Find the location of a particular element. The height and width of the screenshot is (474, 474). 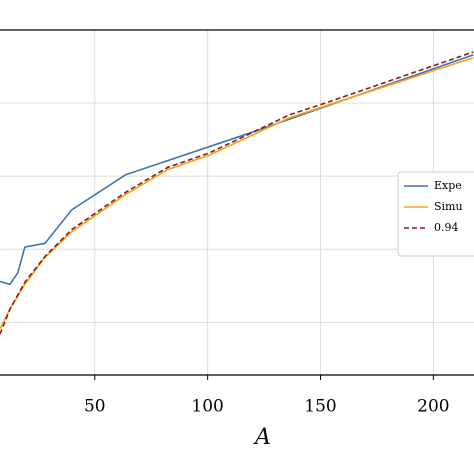

legend-label: 0.94 is located at coordinates (446, 227).